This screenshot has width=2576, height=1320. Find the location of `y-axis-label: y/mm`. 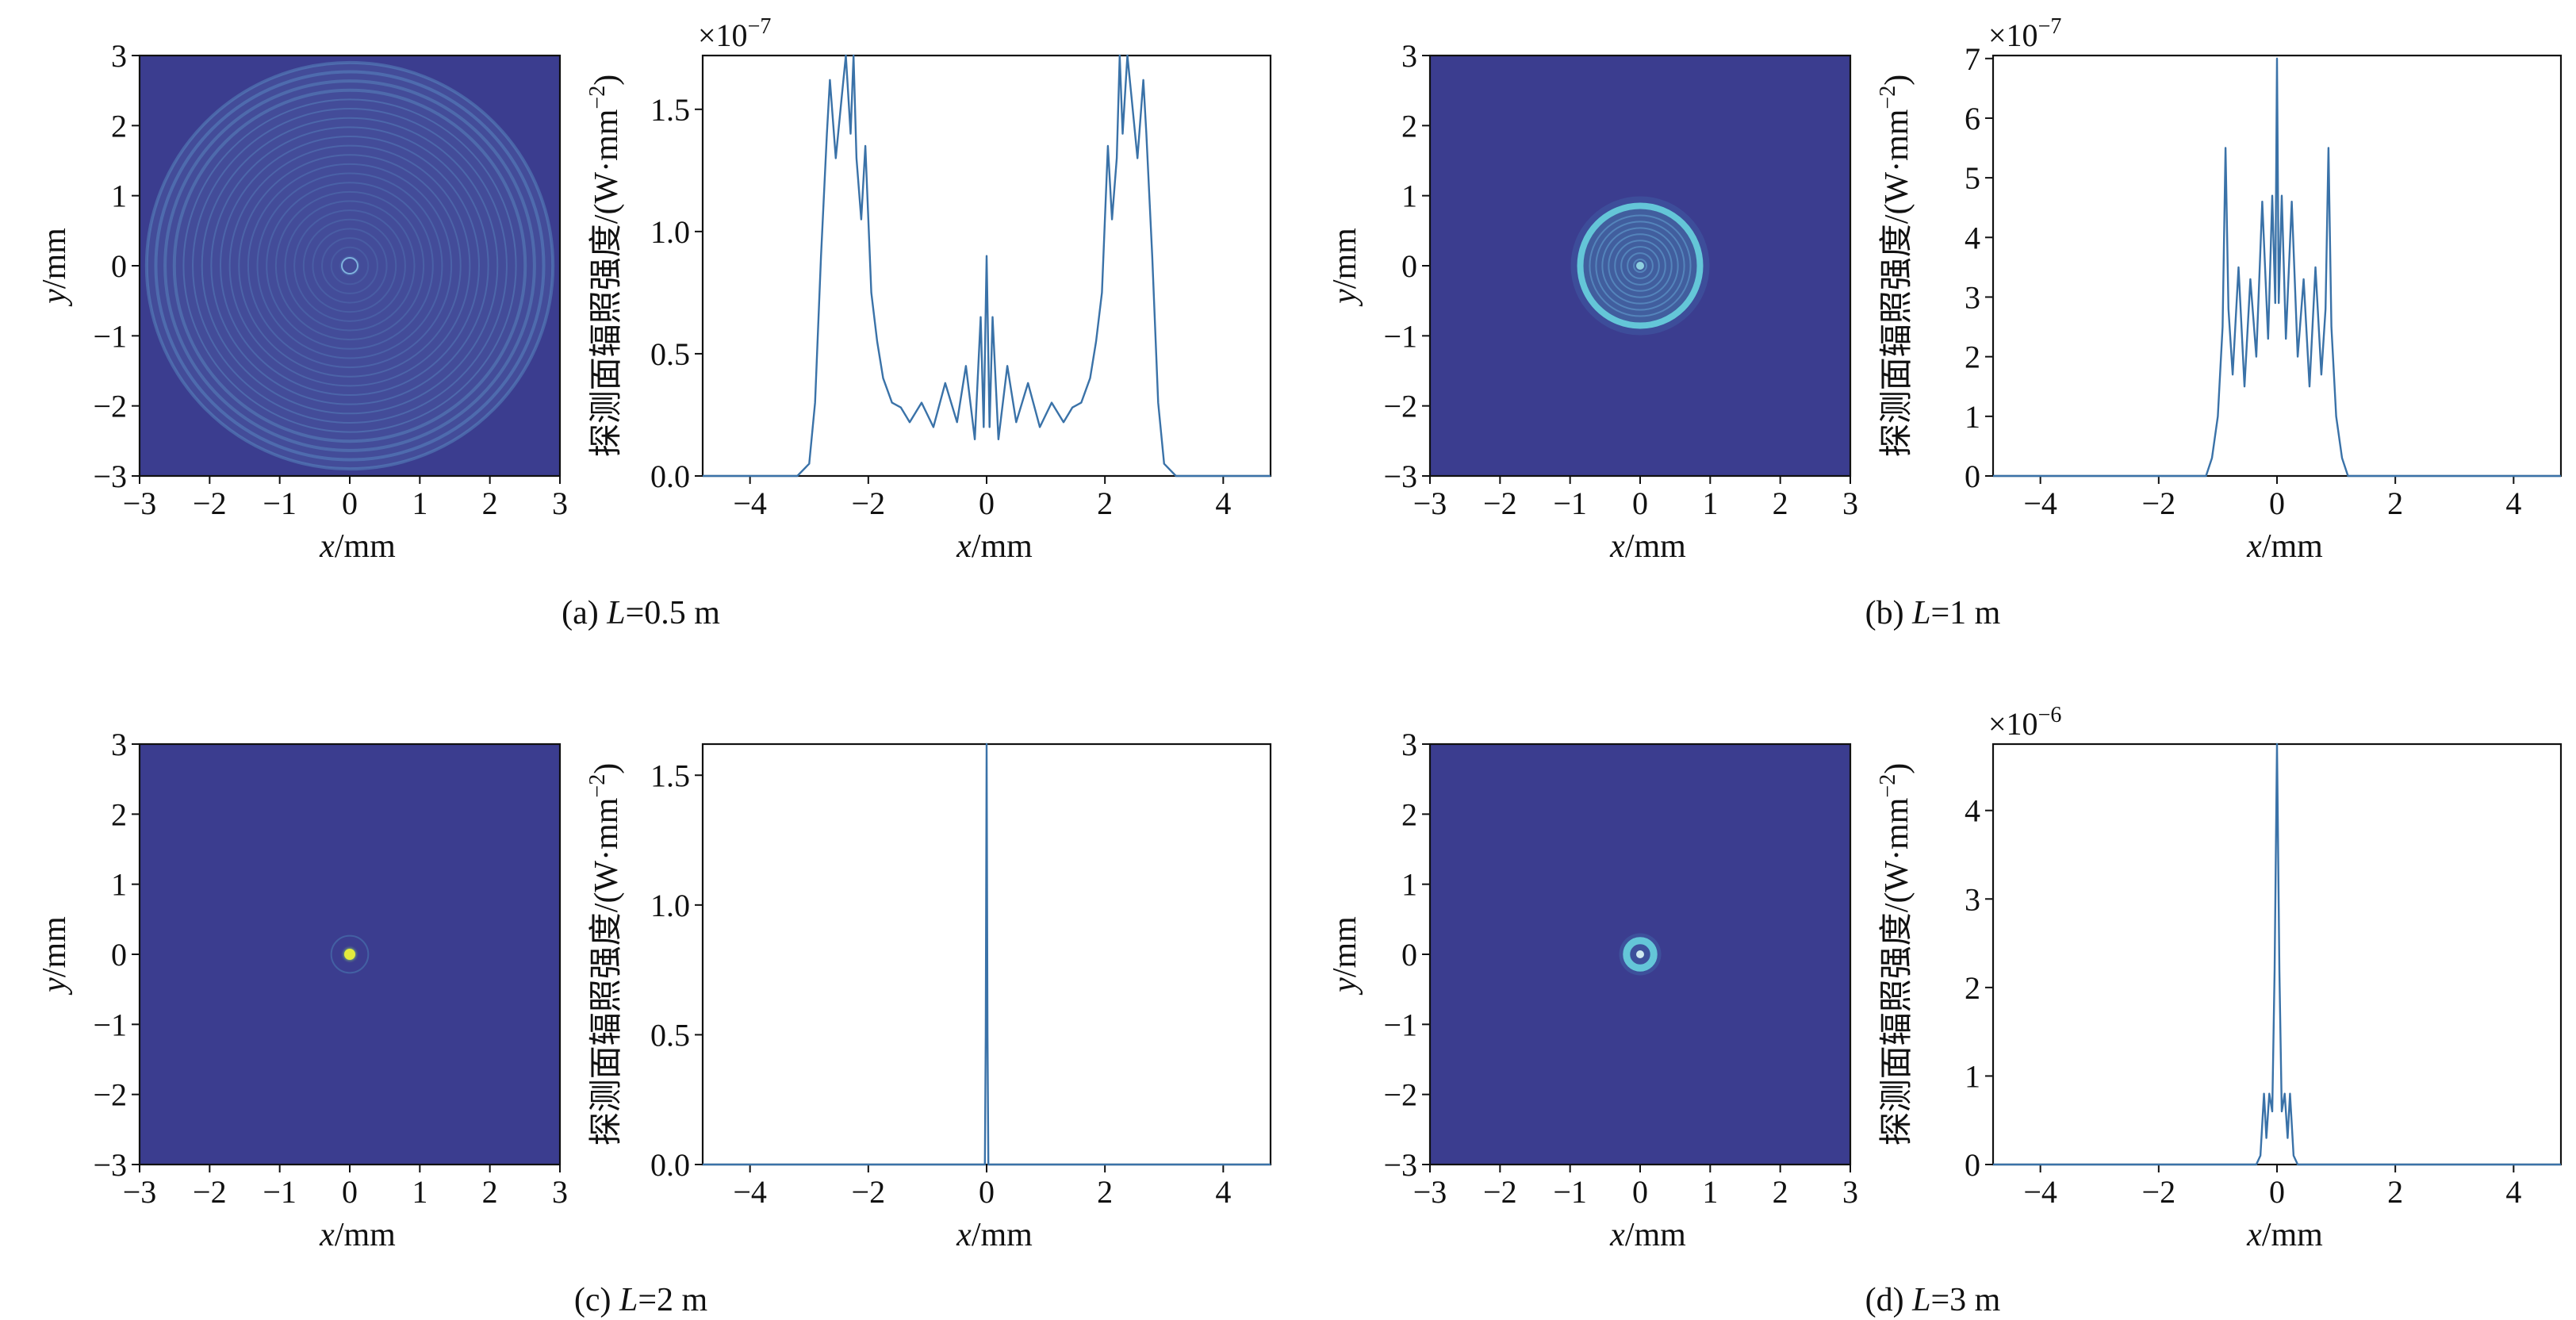

y-axis-label: y/mm is located at coordinates (55, 956).